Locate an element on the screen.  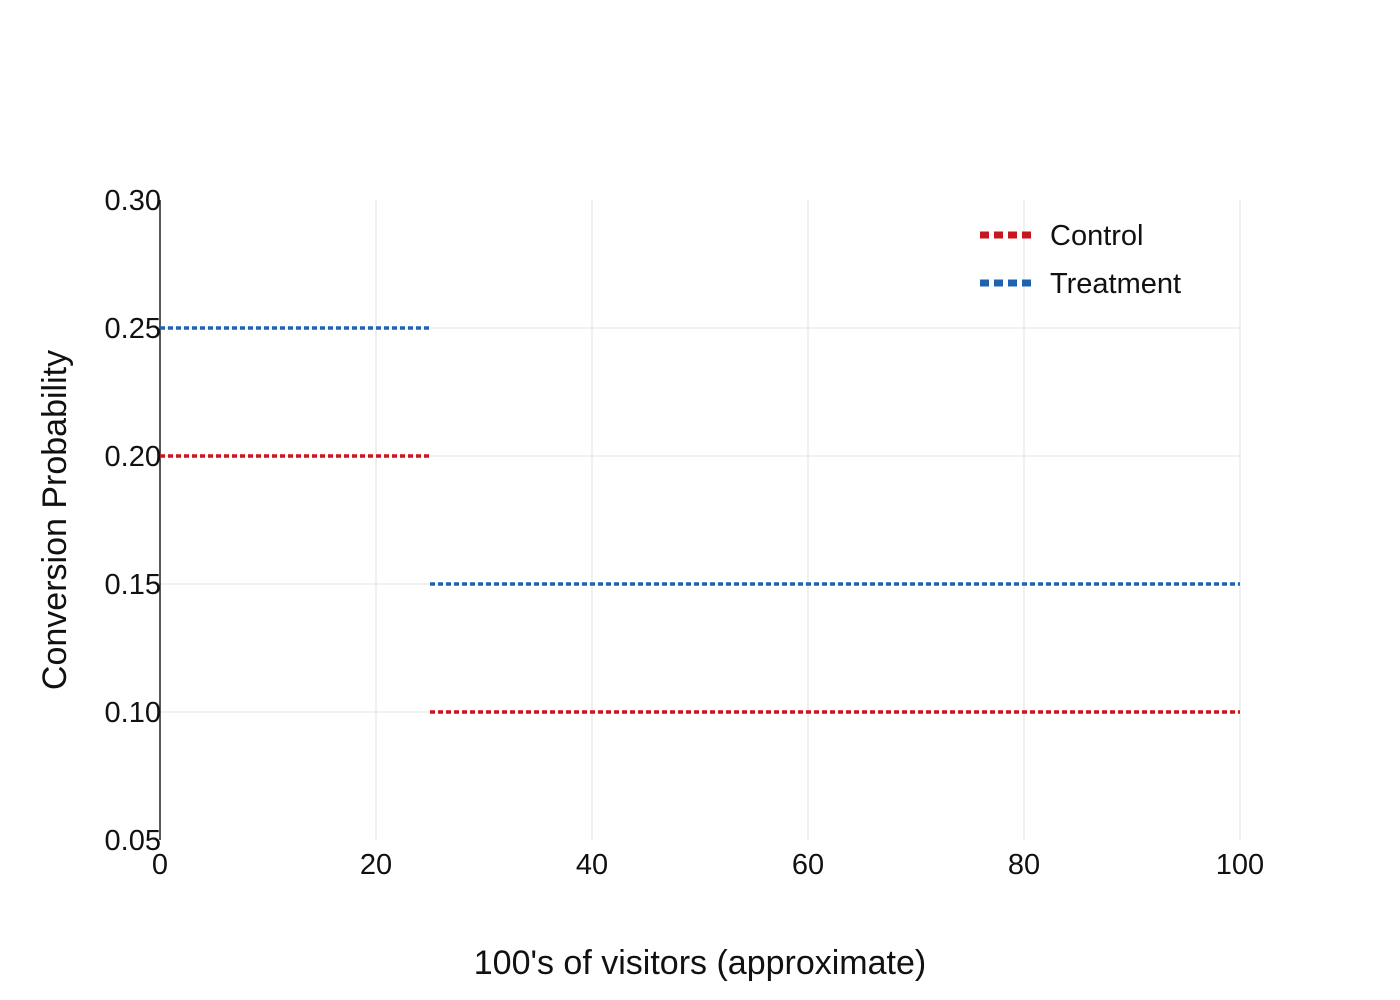
x-tick-label: 60 is located at coordinates (808, 865).